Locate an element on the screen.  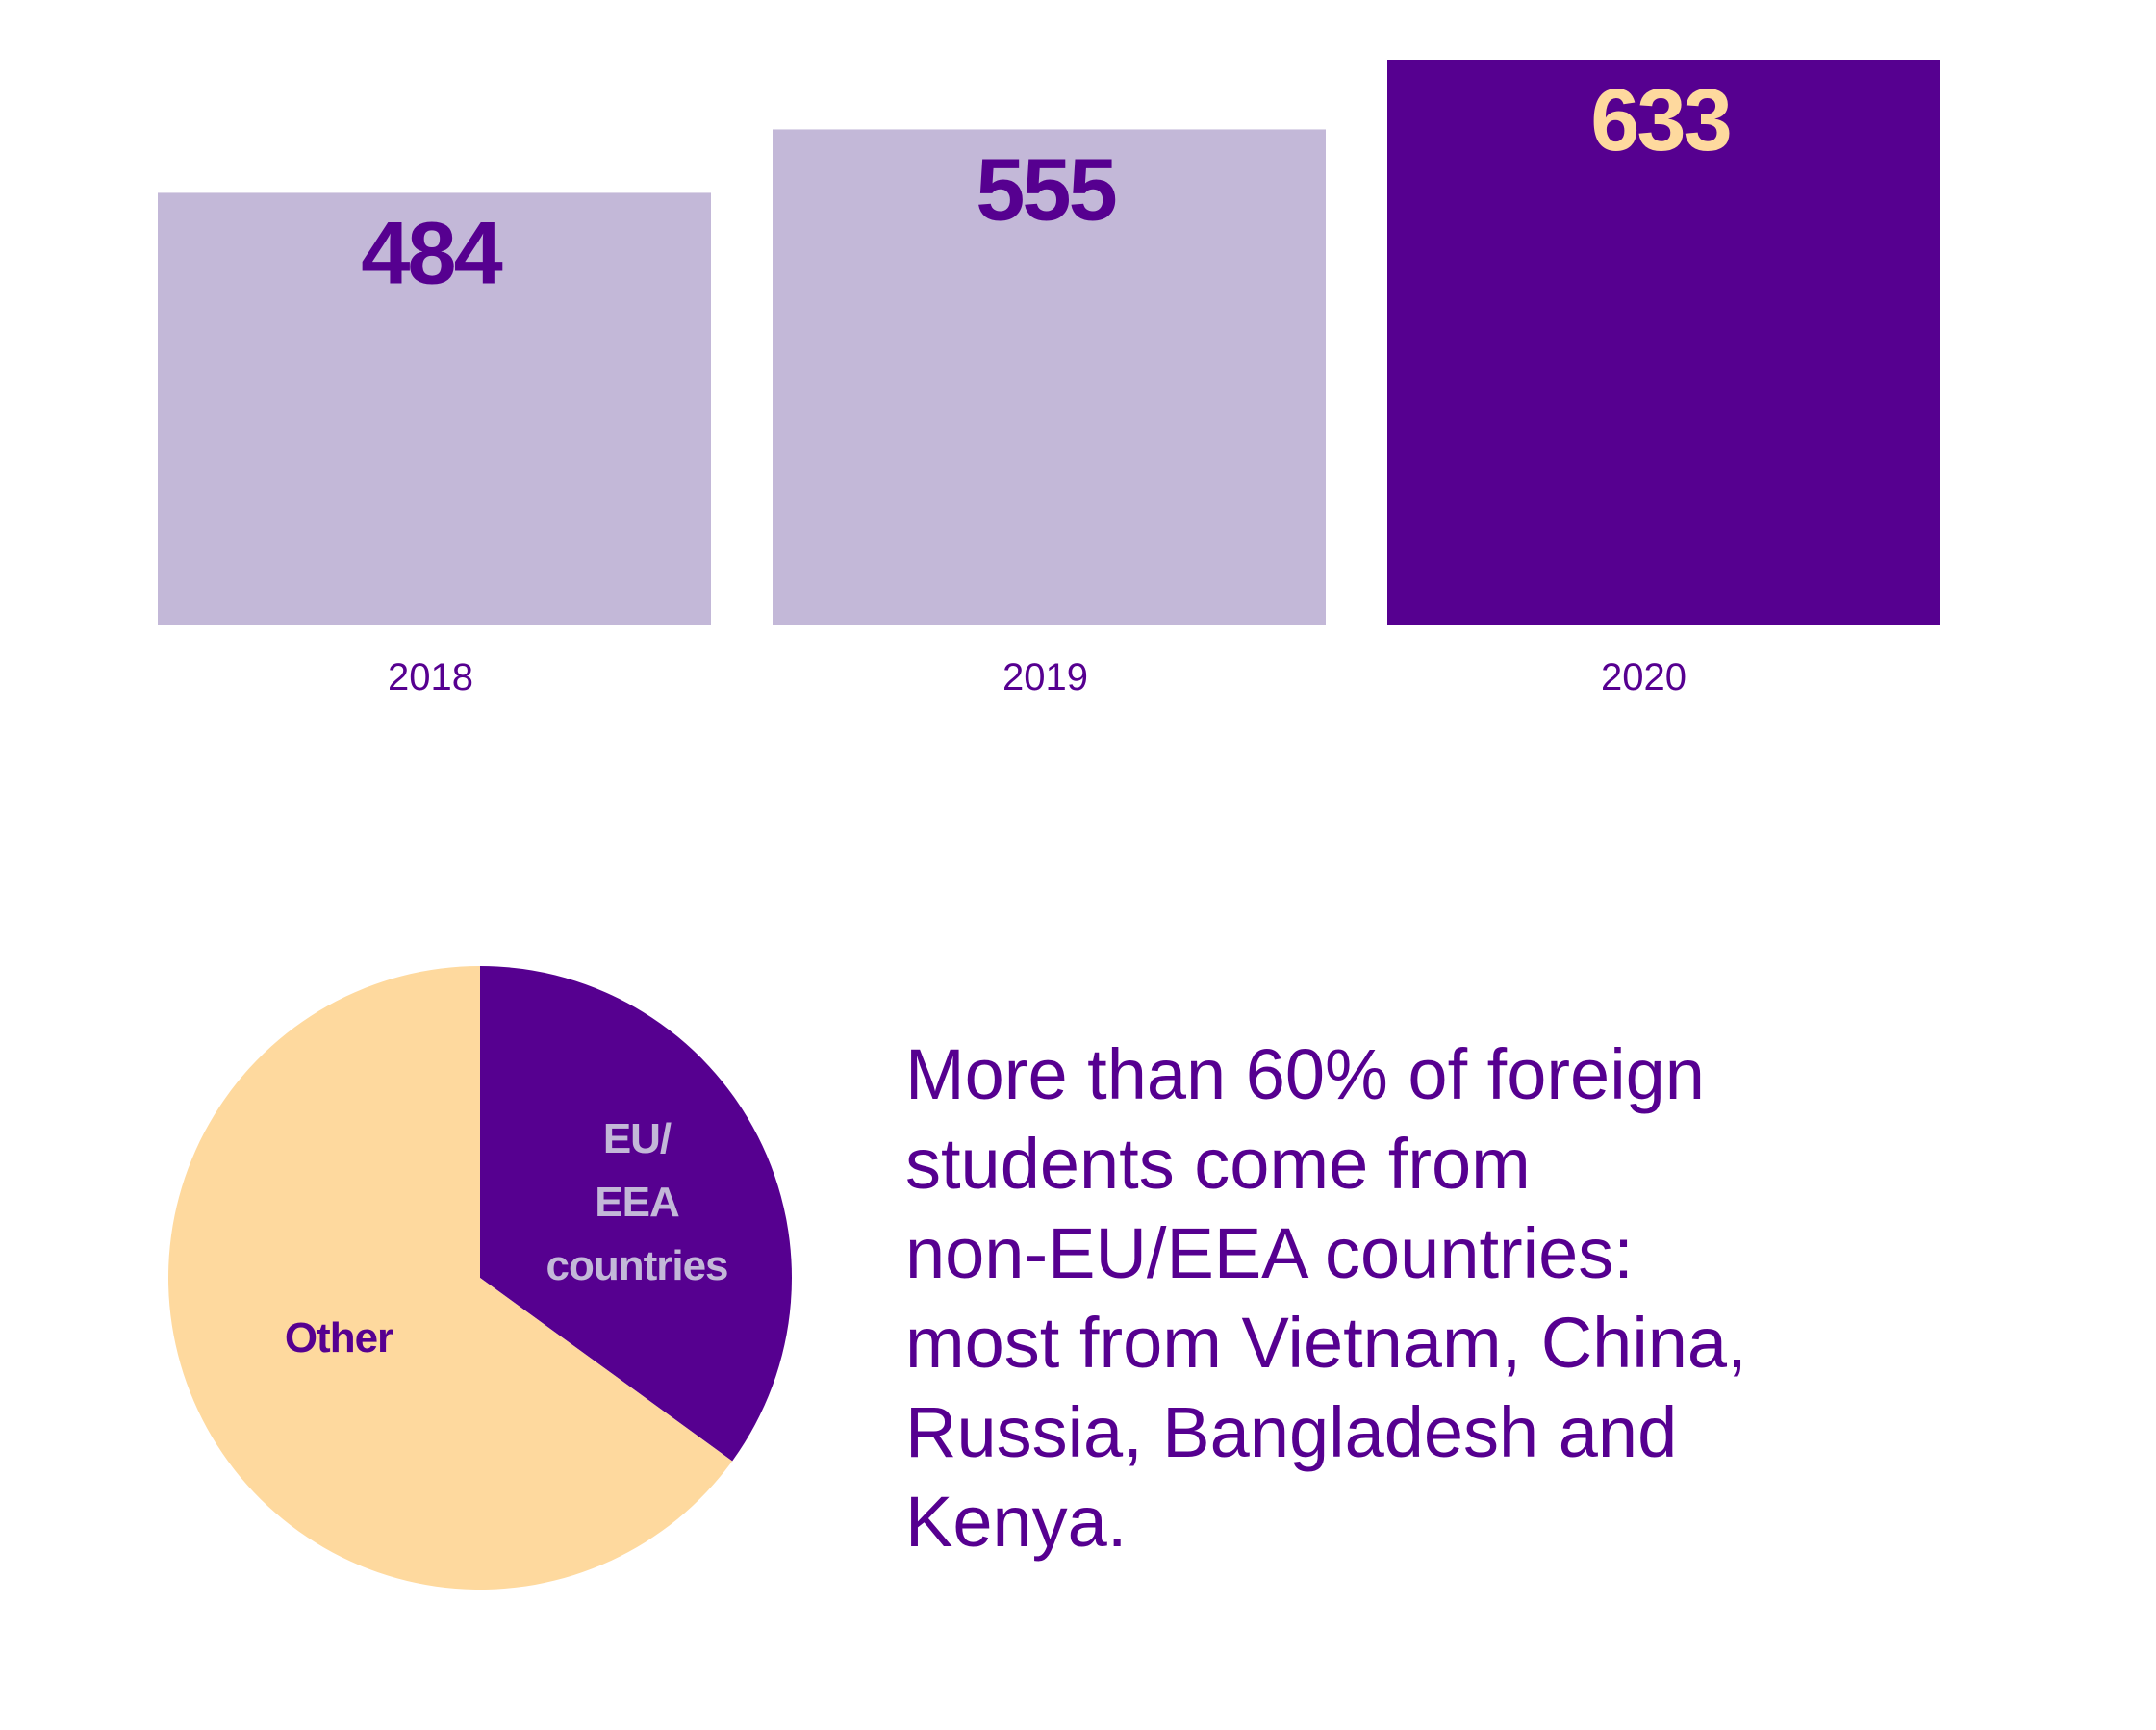
bar-value-label-2019: 555 is located at coordinates (1045, 190).